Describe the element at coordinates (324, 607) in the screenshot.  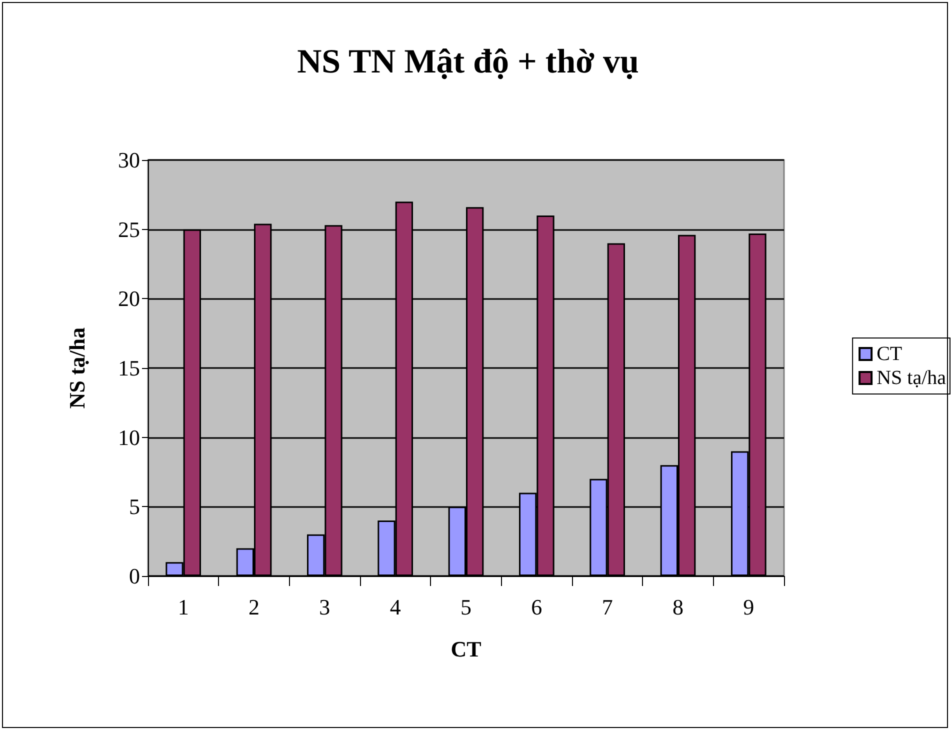
I see `x-tick-label: 3` at that location.